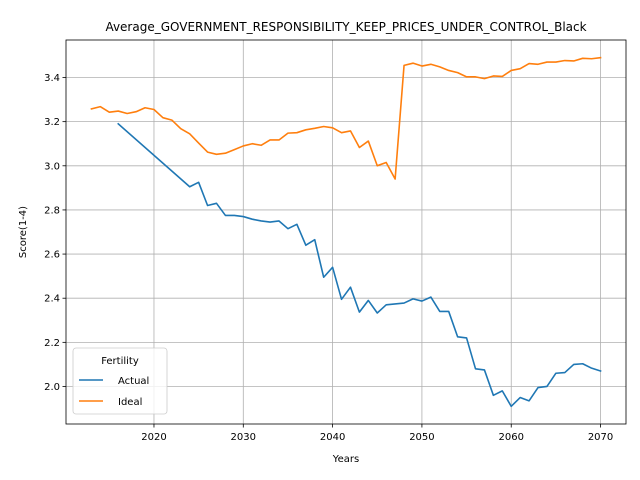 This screenshot has width=640, height=480. I want to click on legend-label-ideal: Ideal, so click(130, 402).